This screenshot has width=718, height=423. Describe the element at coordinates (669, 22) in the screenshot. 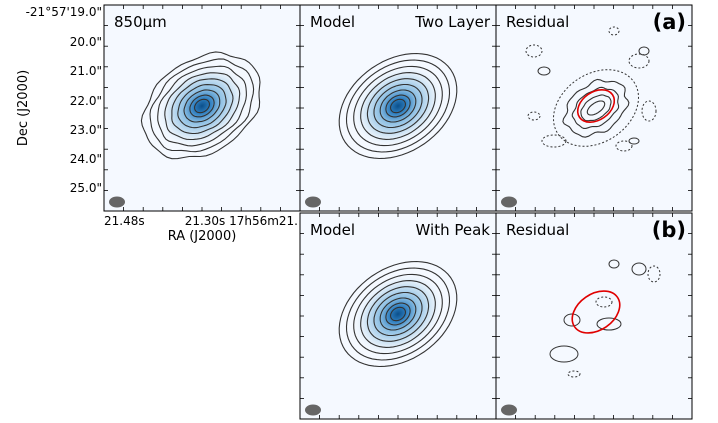

I see `panel-tag: (a)` at that location.